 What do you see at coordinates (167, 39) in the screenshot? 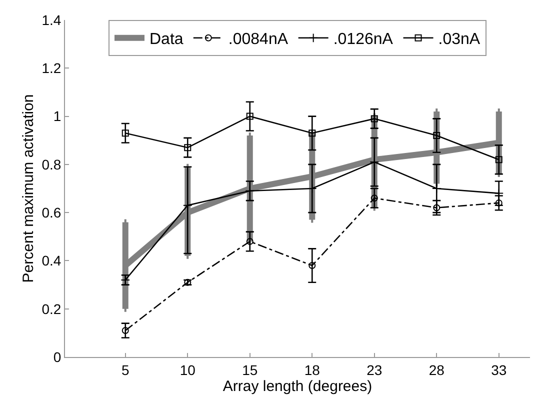
I see `legend-label: Data` at bounding box center [167, 39].